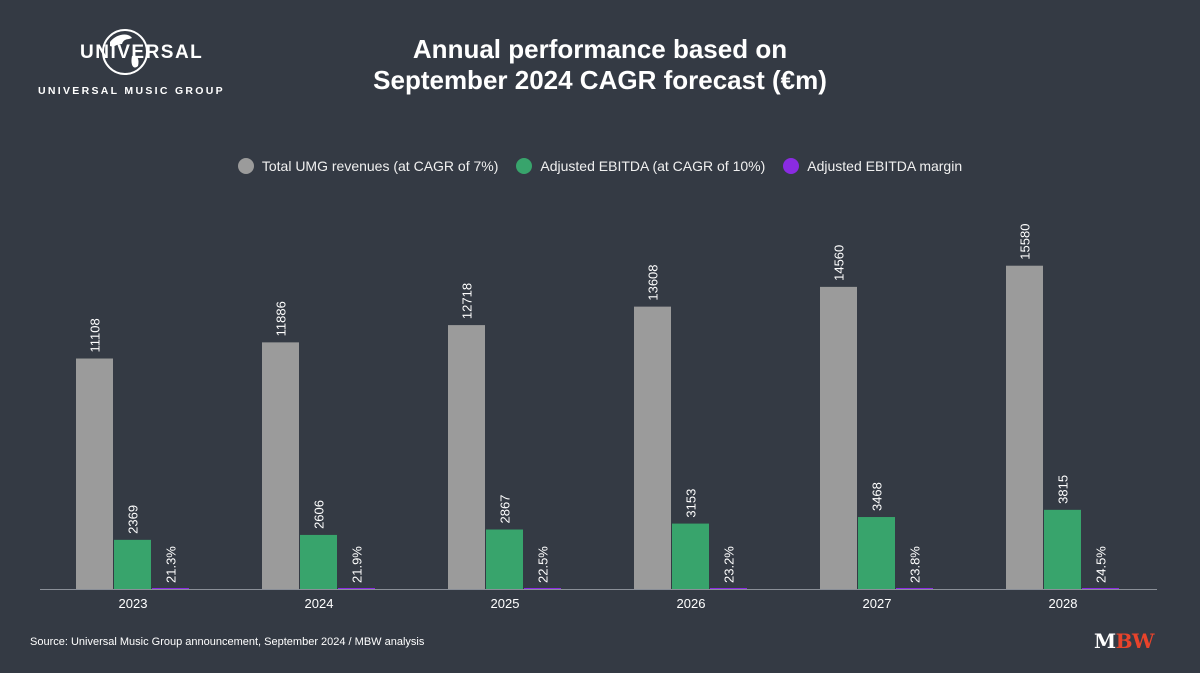 This screenshot has height=673, width=1200. What do you see at coordinates (281, 318) in the screenshot?
I see `data-label-revenue-2024: 11886` at bounding box center [281, 318].